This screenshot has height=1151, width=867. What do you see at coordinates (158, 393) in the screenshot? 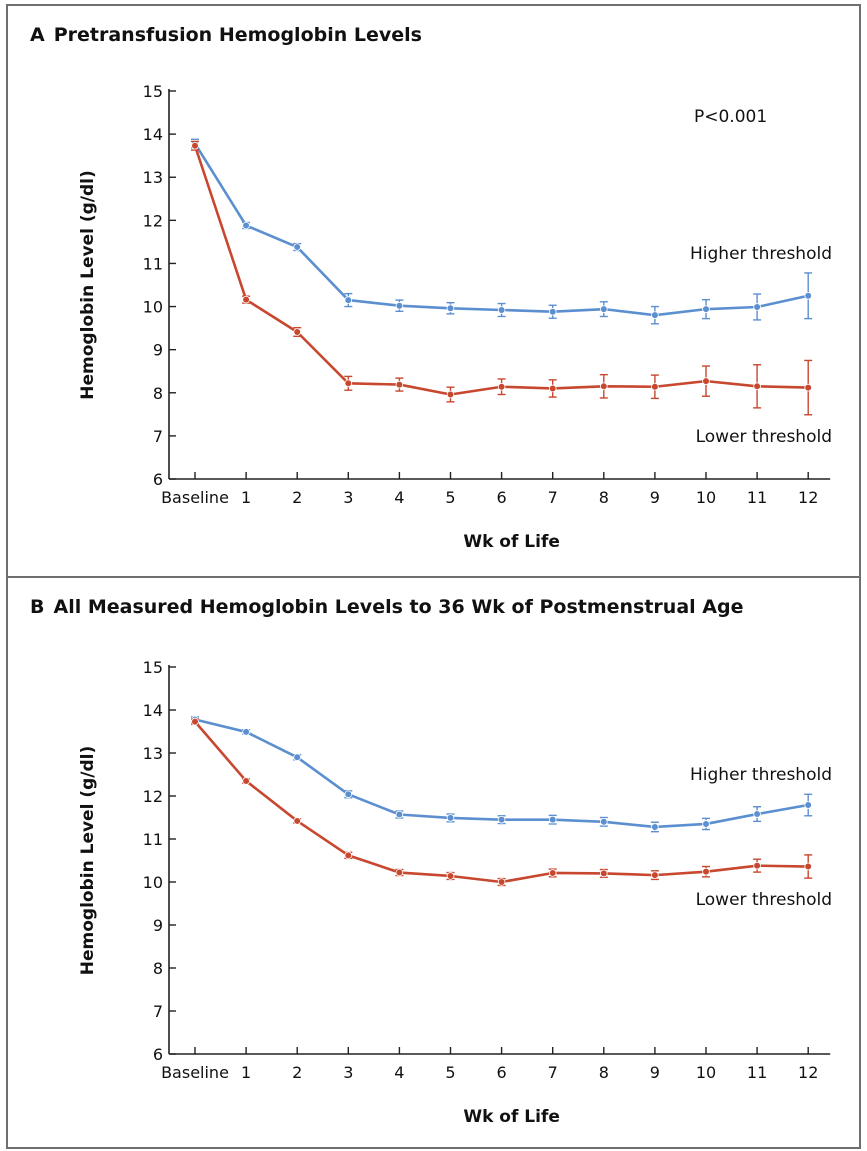
I see `chart-a-y-tick-label: 8` at bounding box center [158, 393].